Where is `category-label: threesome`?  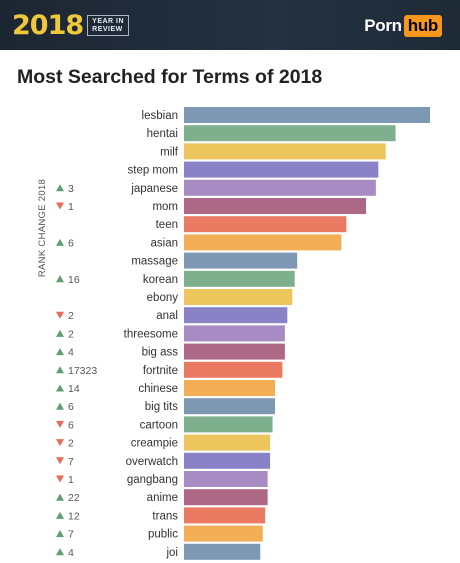
category-label: threesome is located at coordinates (151, 334).